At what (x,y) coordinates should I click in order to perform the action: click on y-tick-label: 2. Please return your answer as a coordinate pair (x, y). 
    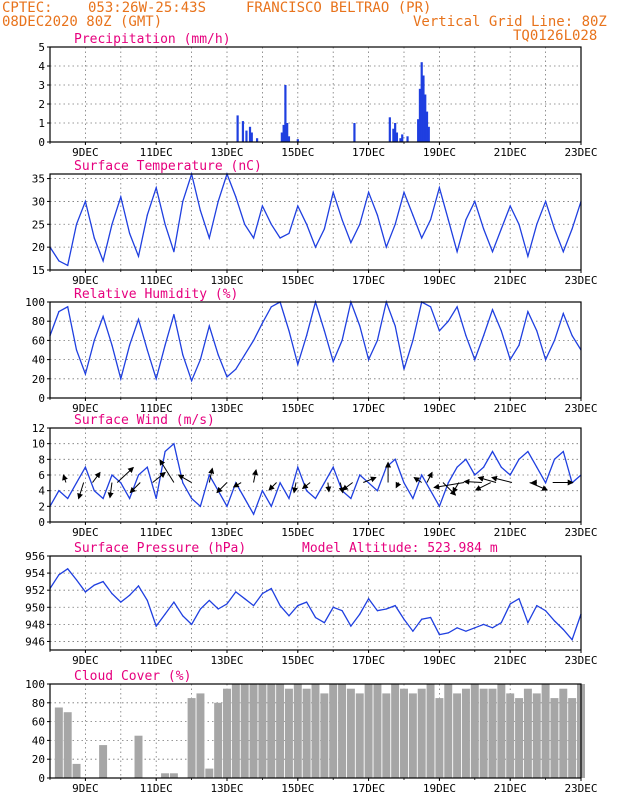
    Looking at the image, I should click on (41, 104).